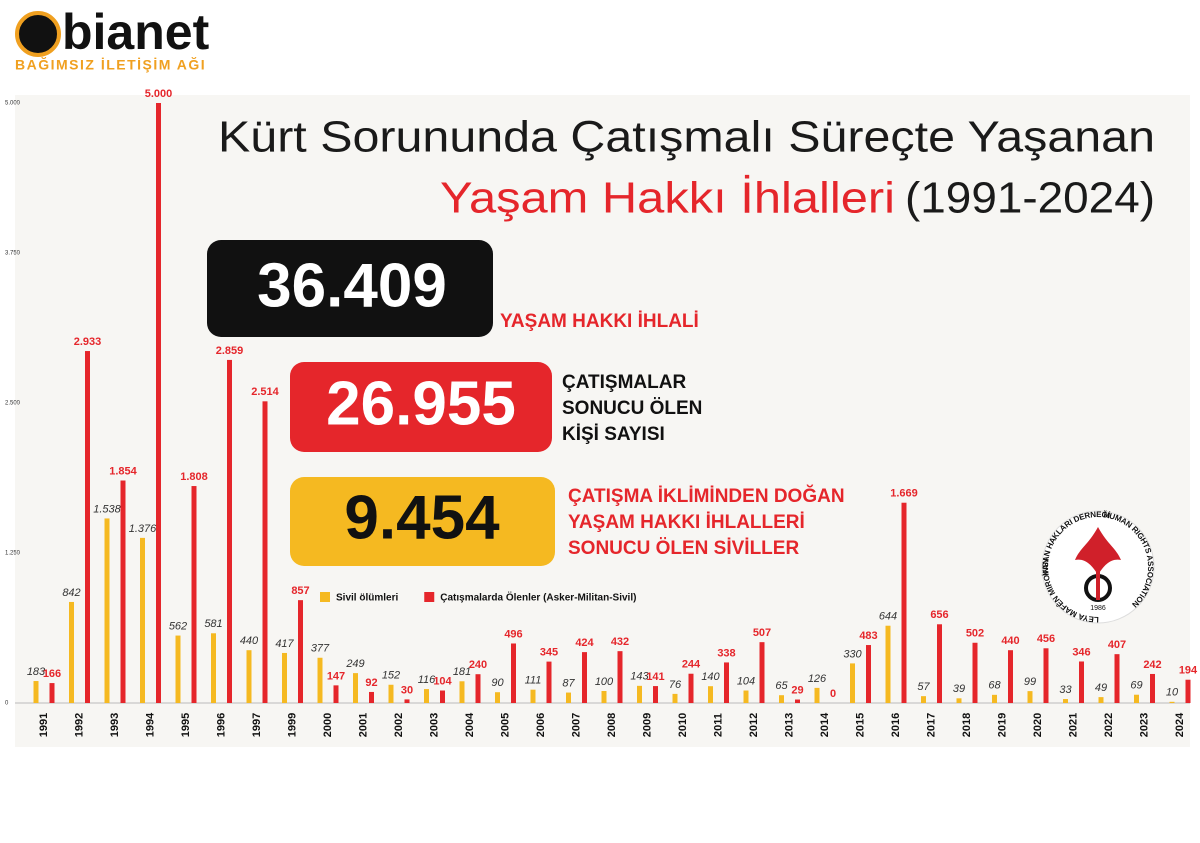  Describe the element at coordinates (683, 548) in the screenshot. I see `summary-label: SONUCU ÖLEN SİVİLLER` at that location.